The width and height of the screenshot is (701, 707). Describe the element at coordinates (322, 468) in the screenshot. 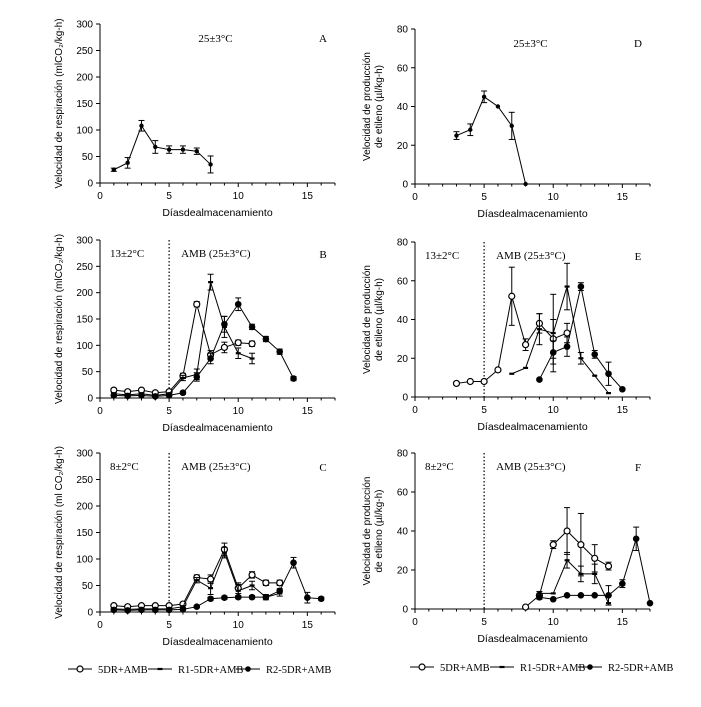

I see `panel-letter: C` at that location.